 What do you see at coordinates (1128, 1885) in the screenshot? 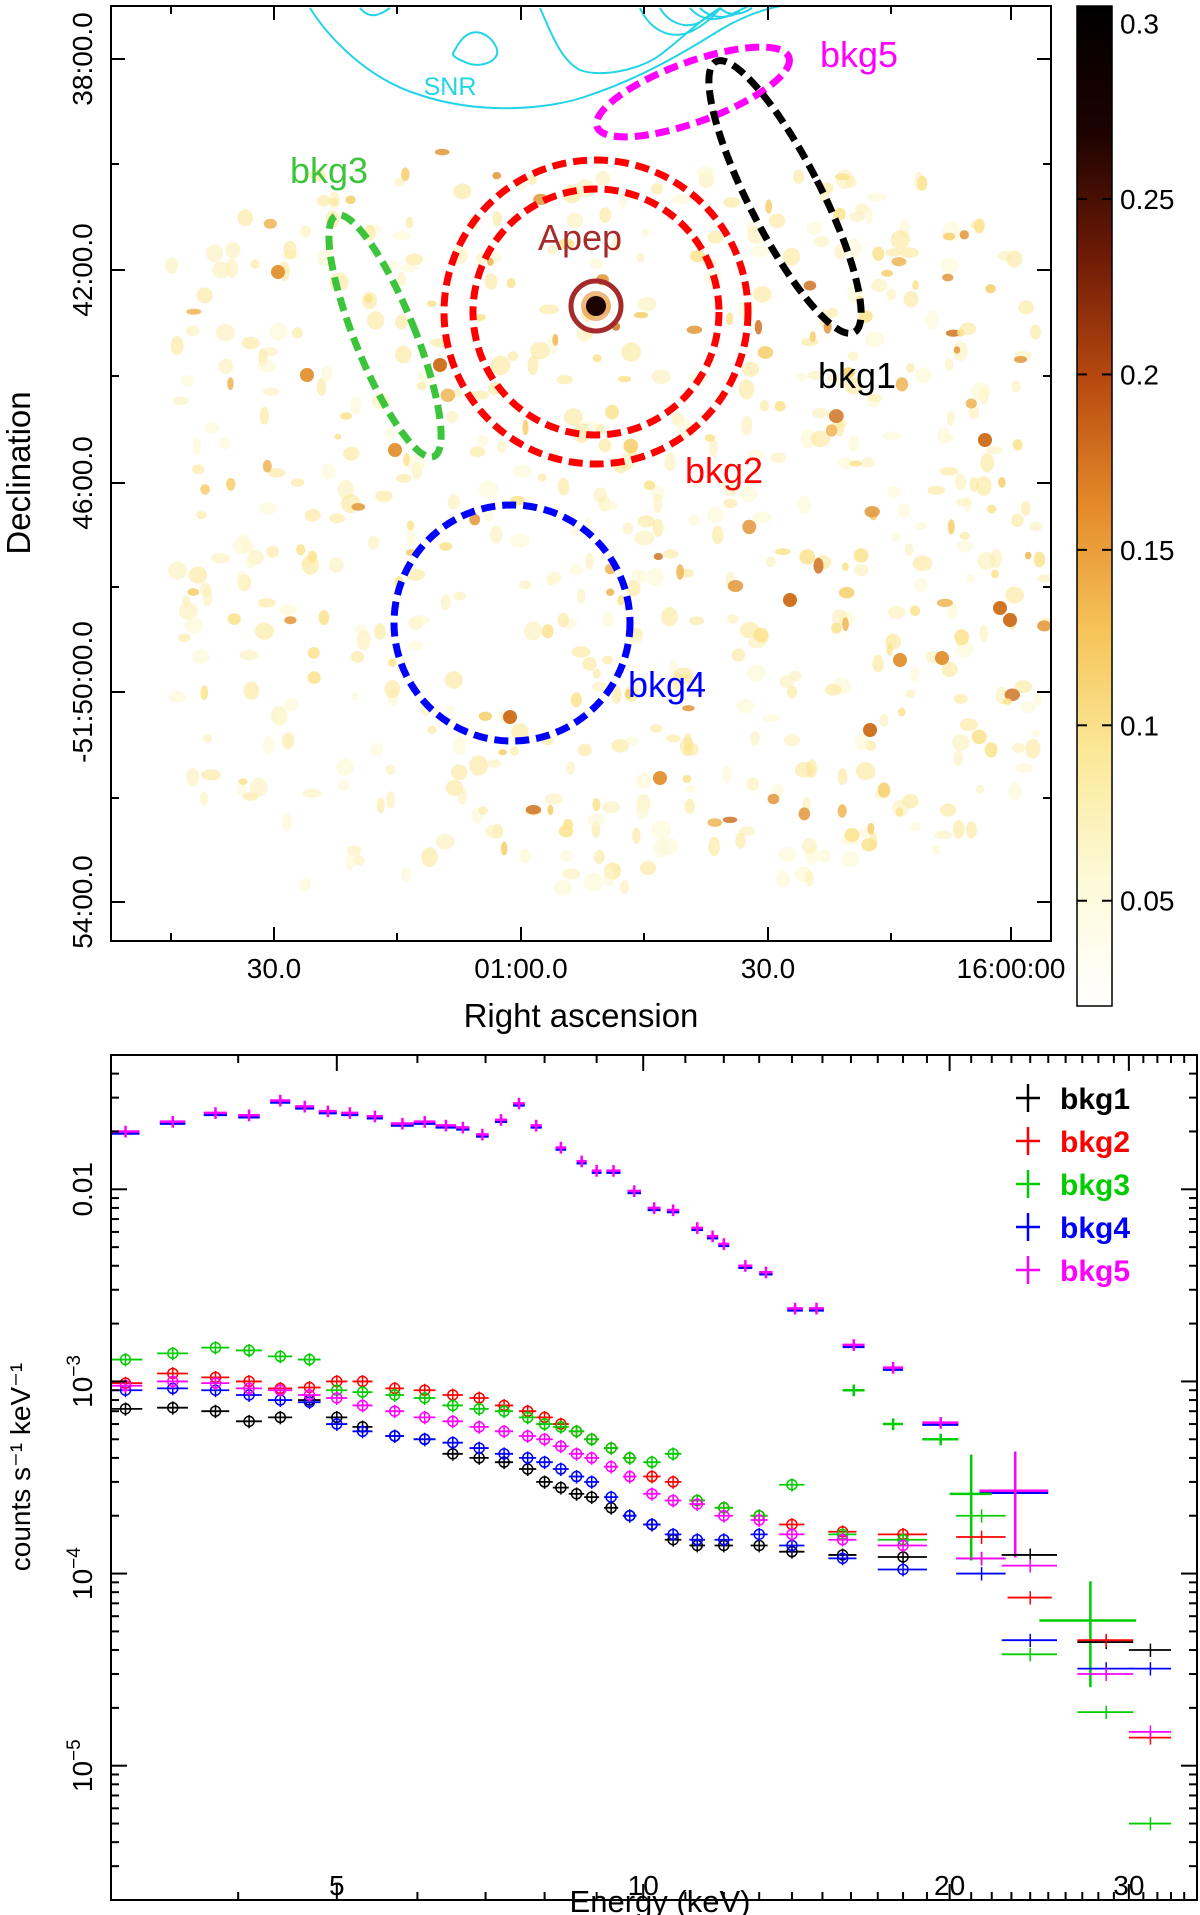
I see `spectrum-x-tick-label: 30` at bounding box center [1128, 1885].